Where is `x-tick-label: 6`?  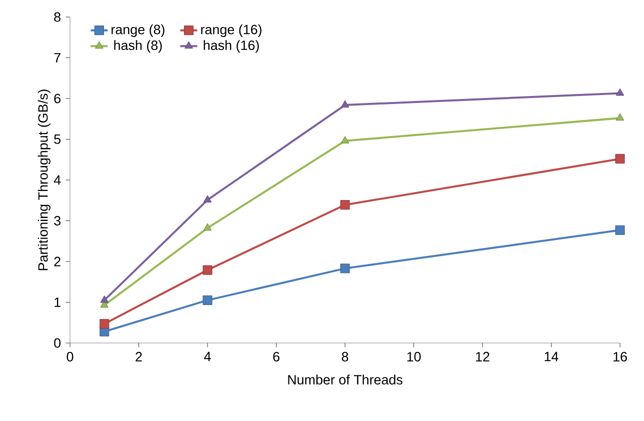 x-tick-label: 6 is located at coordinates (276, 357).